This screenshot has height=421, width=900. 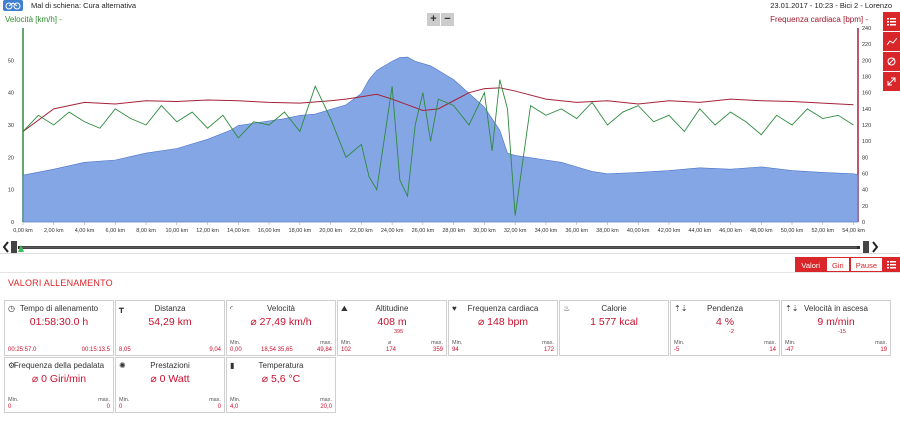 What do you see at coordinates (503, 308) in the screenshot?
I see `card-title: Frequenza cardiaca` at bounding box center [503, 308].